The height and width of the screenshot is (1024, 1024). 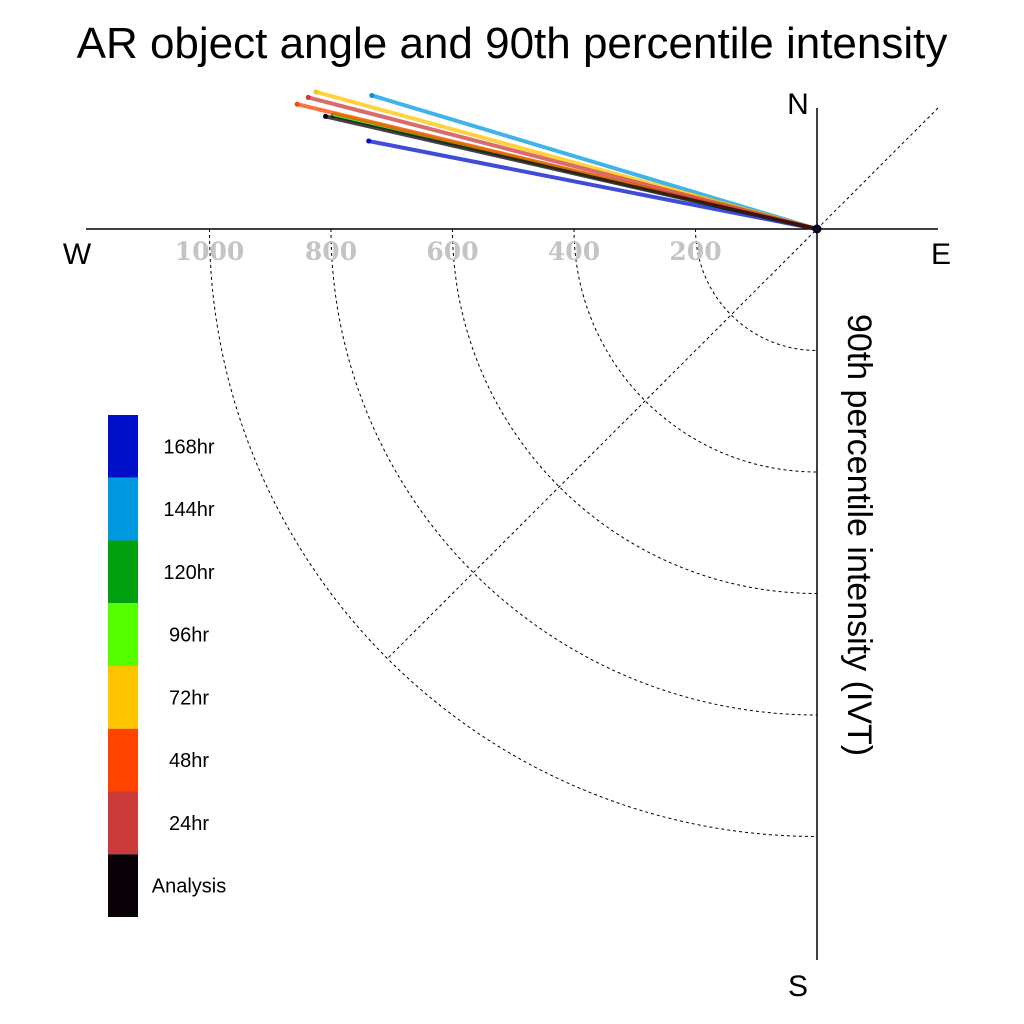 What do you see at coordinates (941, 254) in the screenshot?
I see `compass-east: E` at bounding box center [941, 254].